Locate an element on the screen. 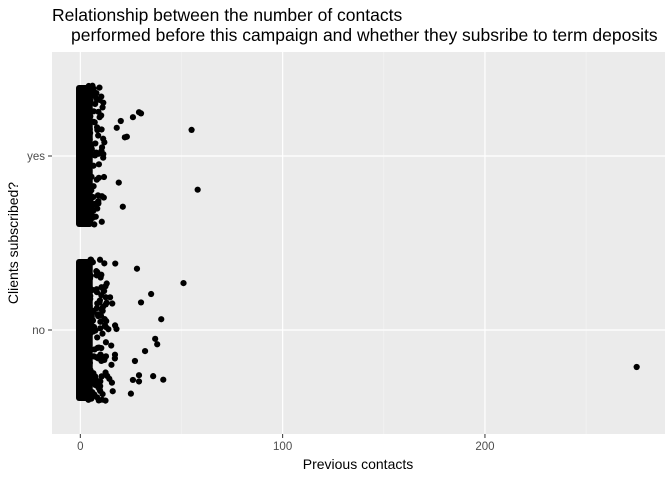  x-axis-title: Previous contacts is located at coordinates (358, 464).